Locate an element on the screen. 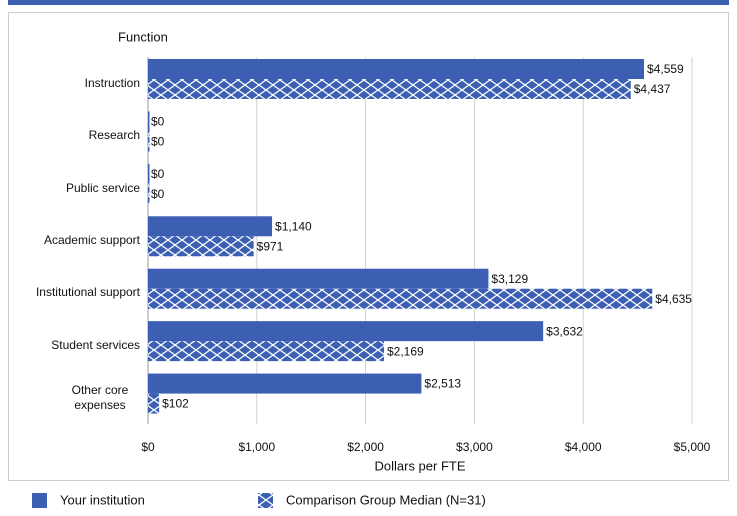 The width and height of the screenshot is (737, 516). value-label: $1,140 is located at coordinates (293, 226).